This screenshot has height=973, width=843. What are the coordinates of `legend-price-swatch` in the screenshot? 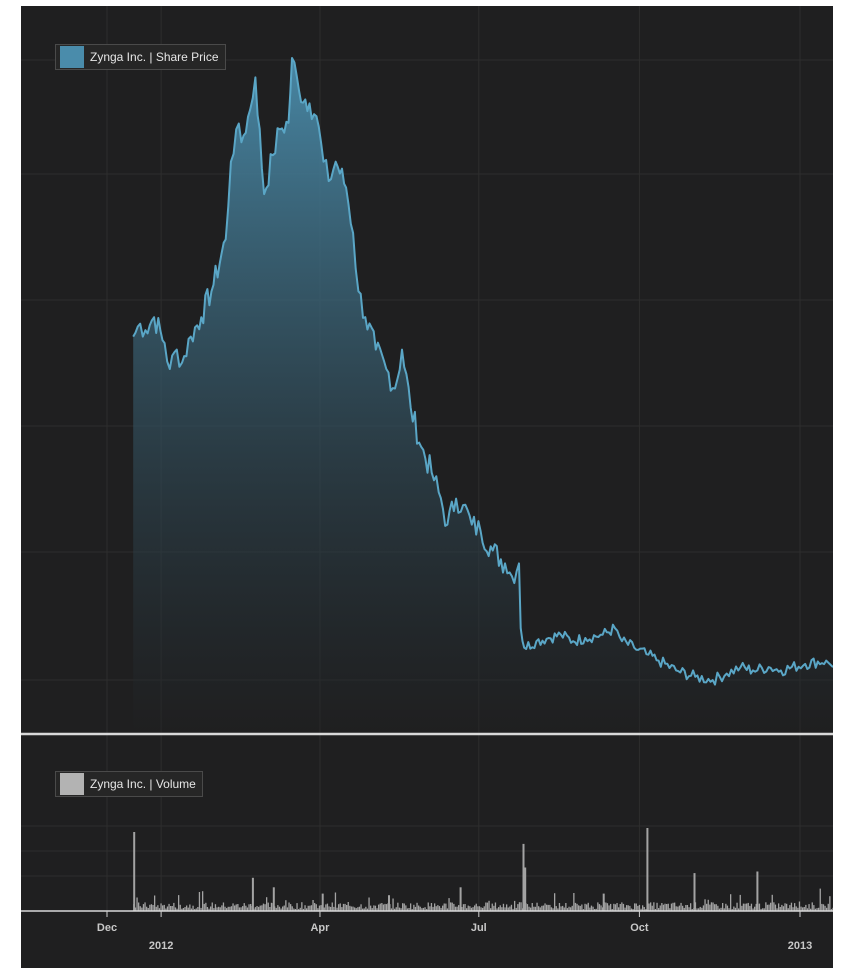 It's located at (72, 57).